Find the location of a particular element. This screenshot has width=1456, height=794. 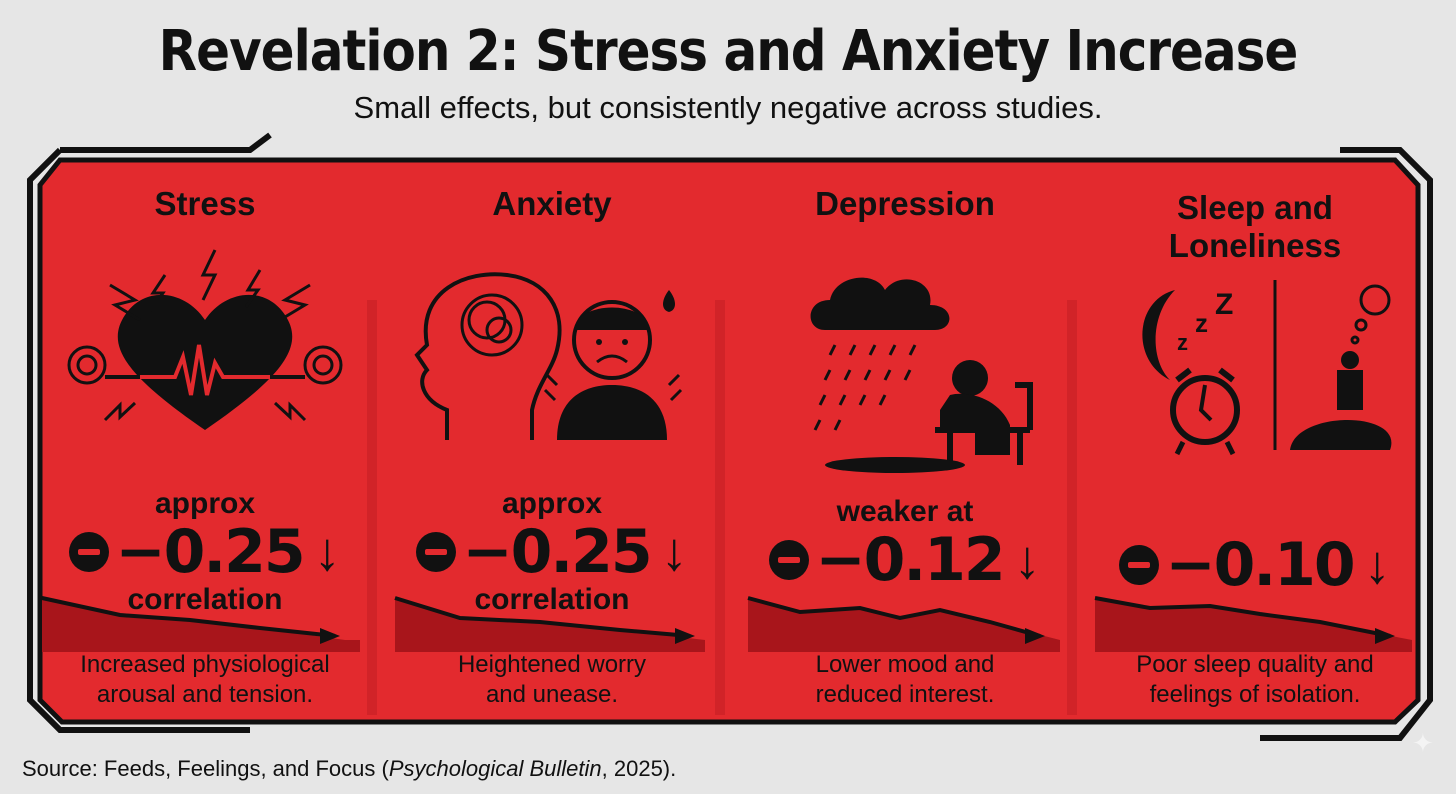

panel-title-line: Sleep and is located at coordinates (1255, 207).